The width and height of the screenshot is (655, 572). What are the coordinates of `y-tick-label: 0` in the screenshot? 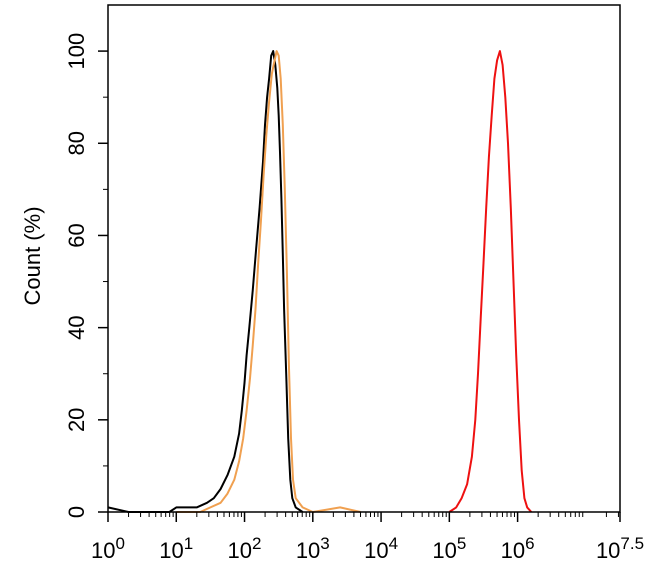 It's located at (76, 512).